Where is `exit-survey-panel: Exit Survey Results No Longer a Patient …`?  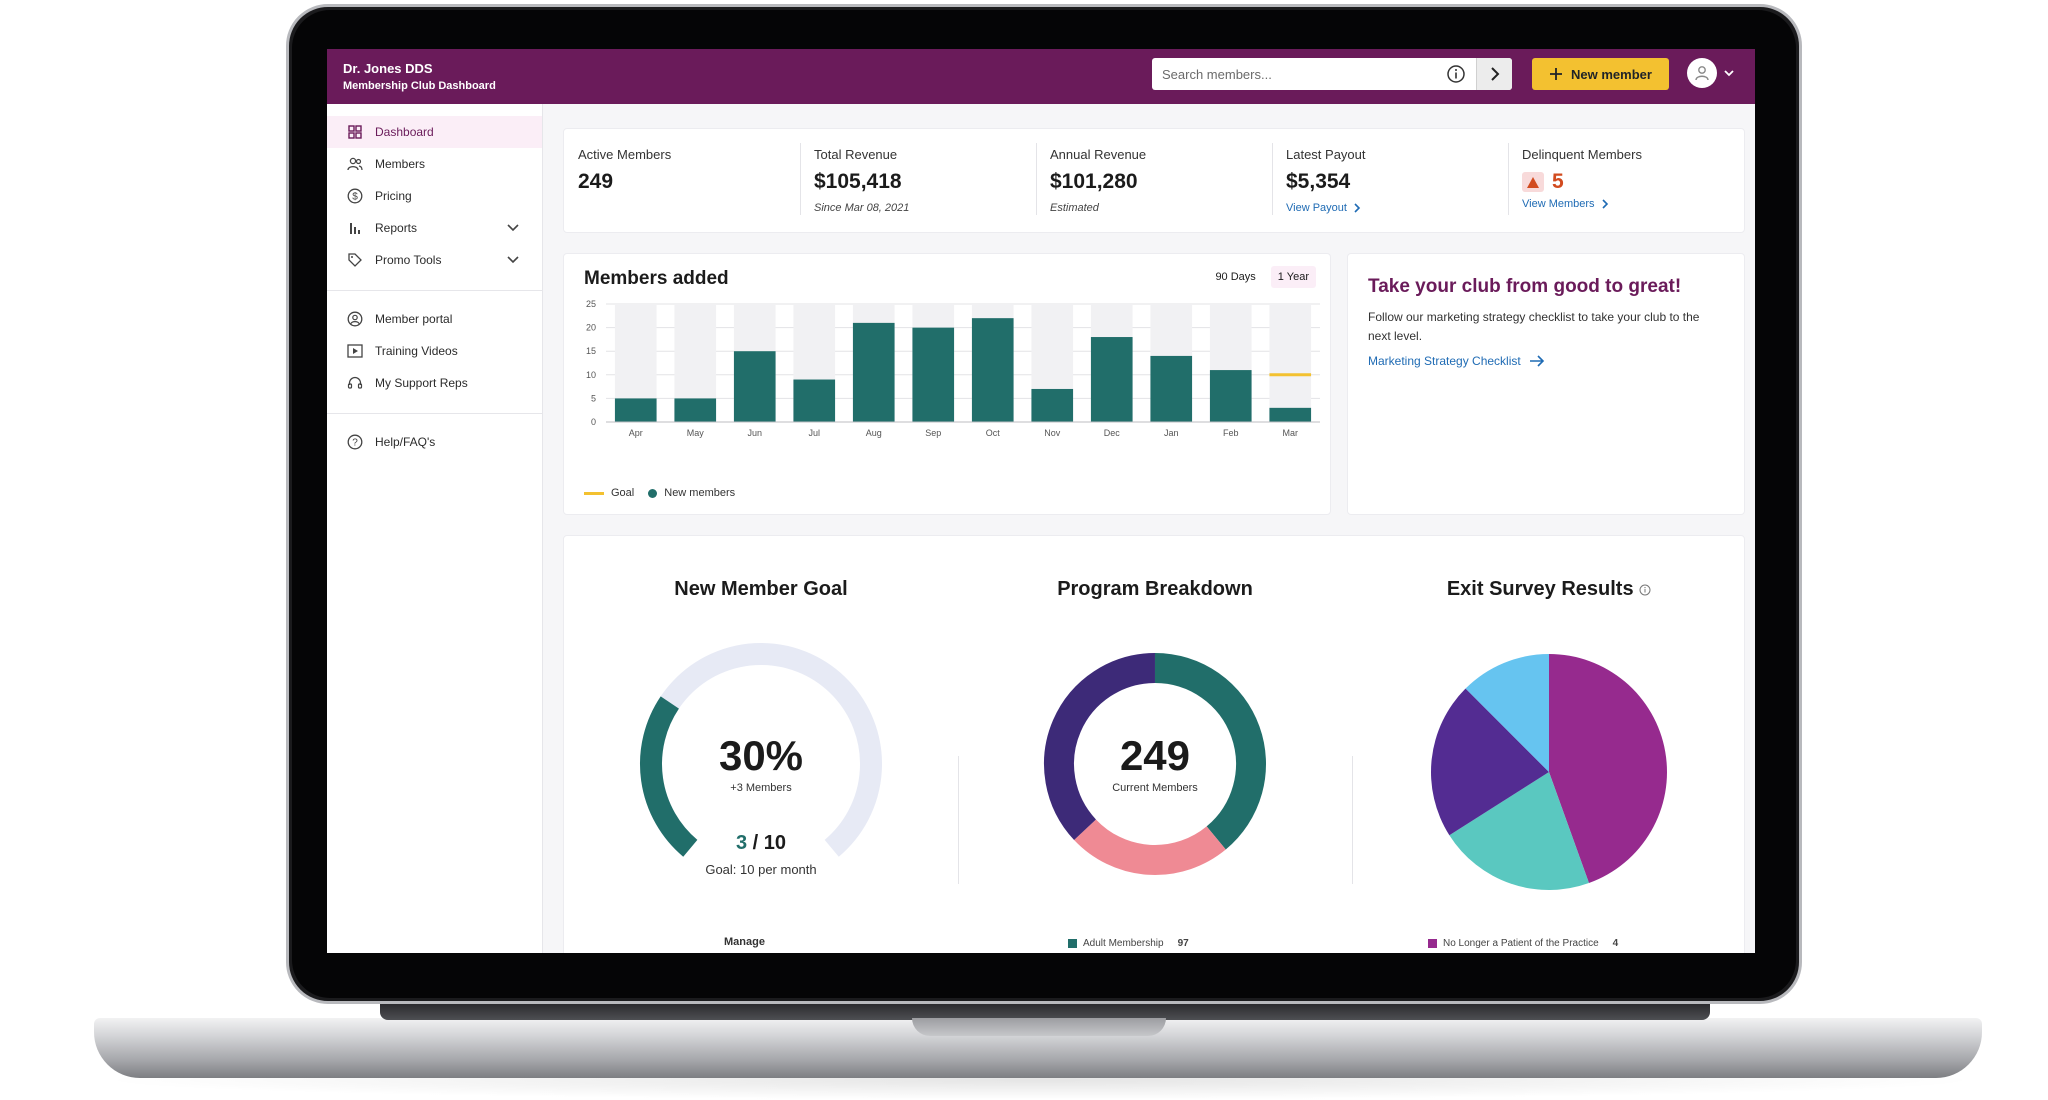
exit-survey-panel: Exit Survey Results No Longer a Patient … is located at coordinates (1549, 744).